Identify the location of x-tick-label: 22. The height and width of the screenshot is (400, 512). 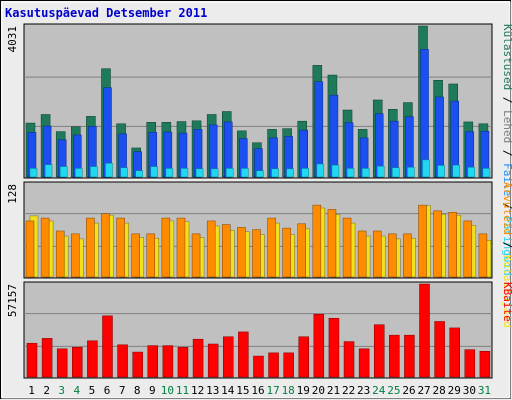
(348, 390).